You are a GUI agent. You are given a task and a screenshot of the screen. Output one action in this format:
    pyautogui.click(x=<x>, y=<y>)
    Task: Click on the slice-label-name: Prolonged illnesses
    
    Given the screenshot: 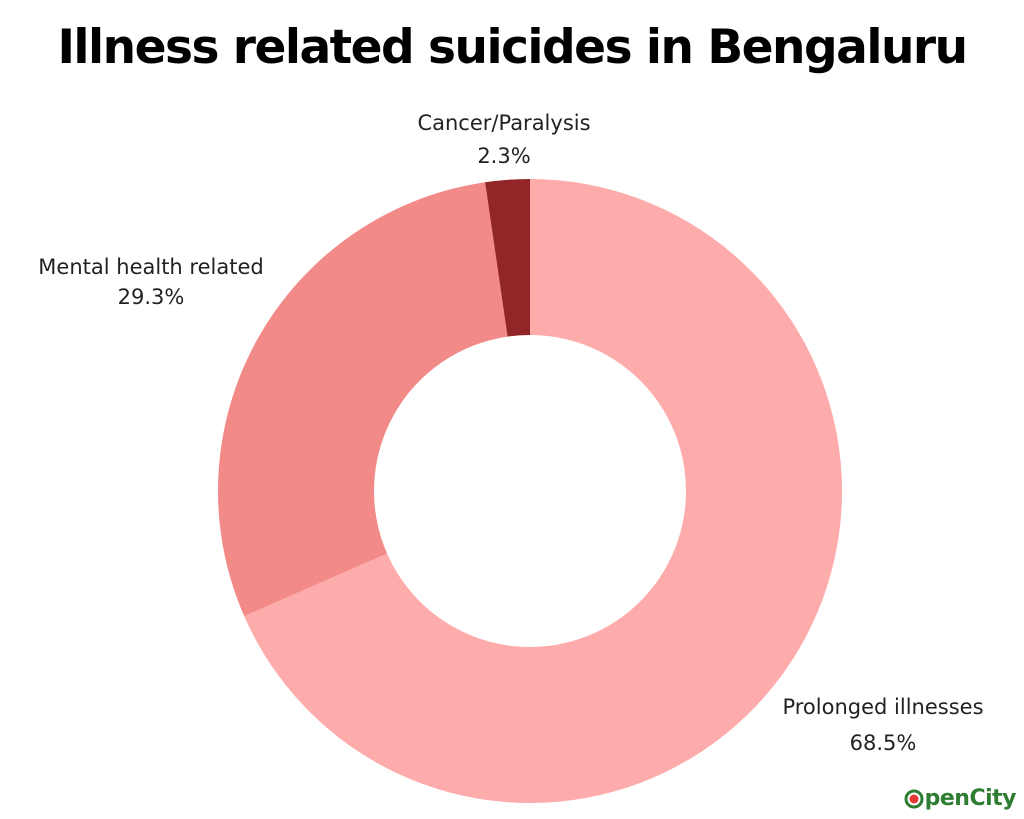 What is the action you would take?
    pyautogui.click(x=882, y=707)
    